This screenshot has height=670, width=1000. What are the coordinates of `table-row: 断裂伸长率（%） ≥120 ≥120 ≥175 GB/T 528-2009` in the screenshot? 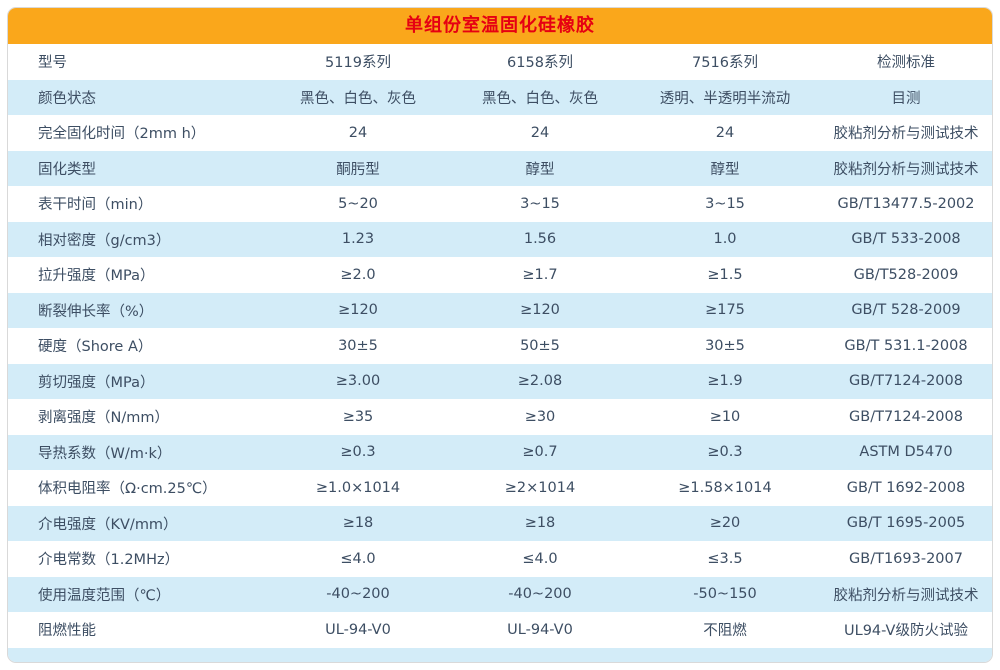 It's located at (500, 310).